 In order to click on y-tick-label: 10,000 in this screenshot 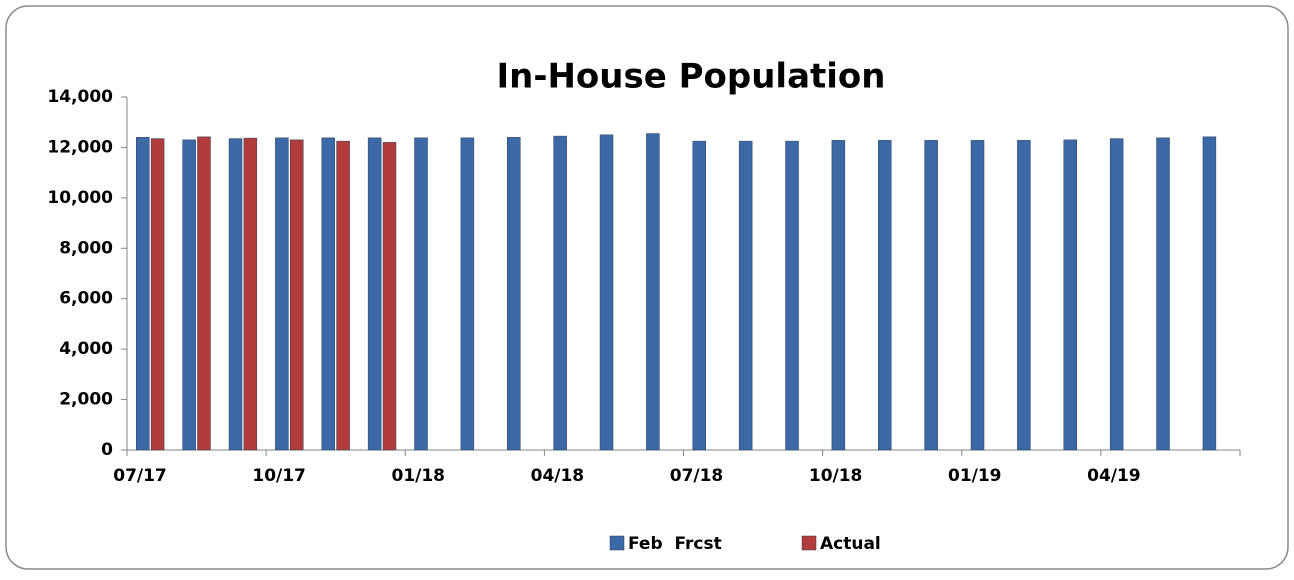, I will do `click(80, 198)`.